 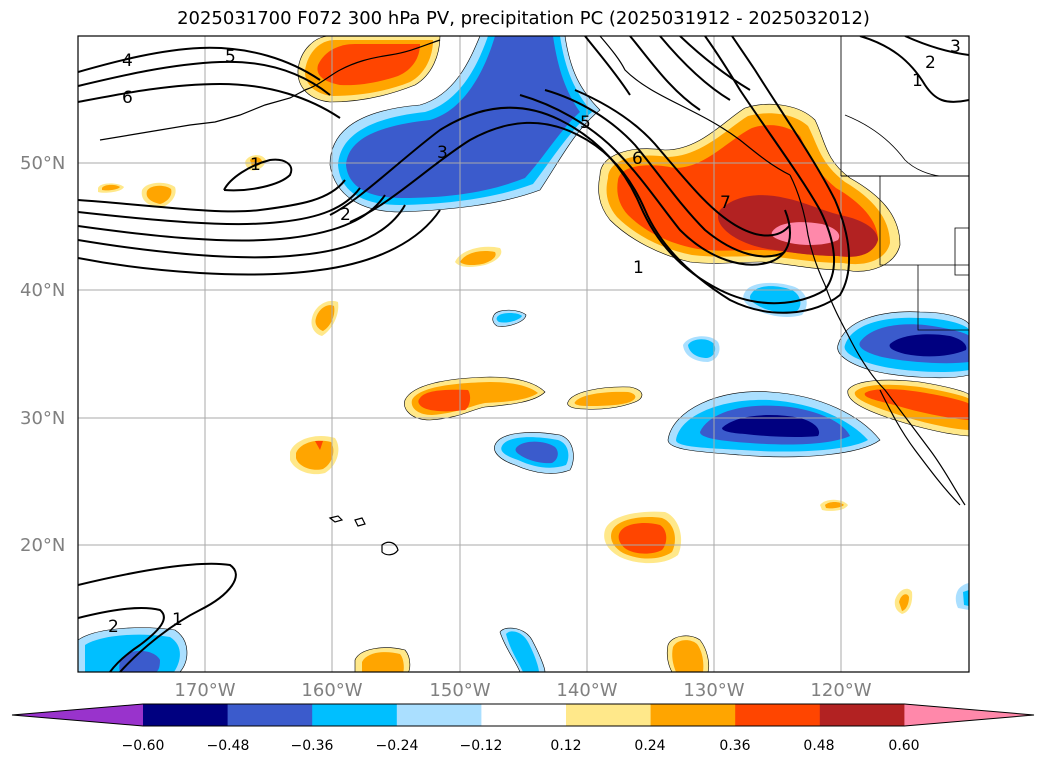 I want to click on colorbar-tick-label: 0.24, so click(x=649, y=746).